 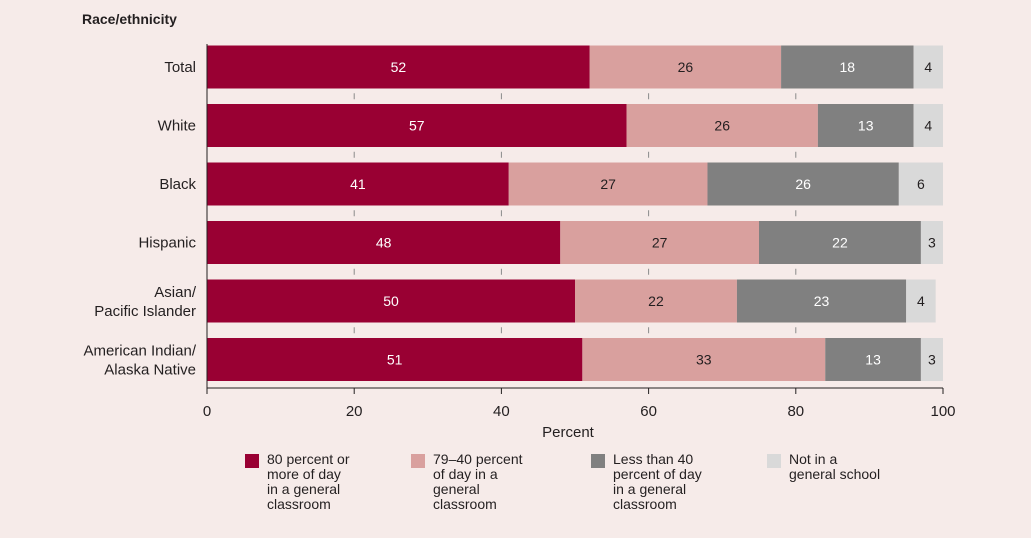 I want to click on data-label: 23, so click(x=822, y=301).